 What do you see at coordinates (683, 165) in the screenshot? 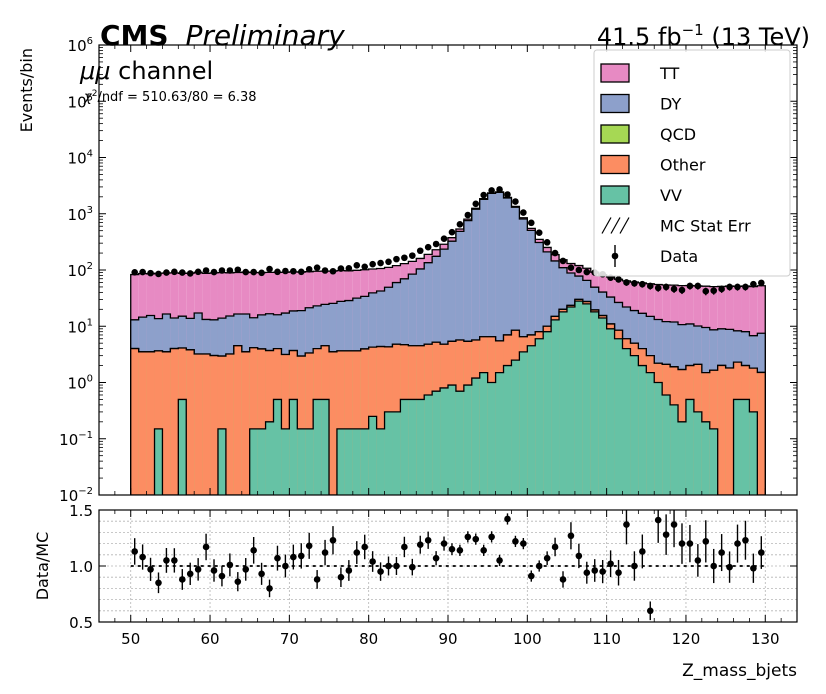
I see `legend-label: Other` at bounding box center [683, 165].